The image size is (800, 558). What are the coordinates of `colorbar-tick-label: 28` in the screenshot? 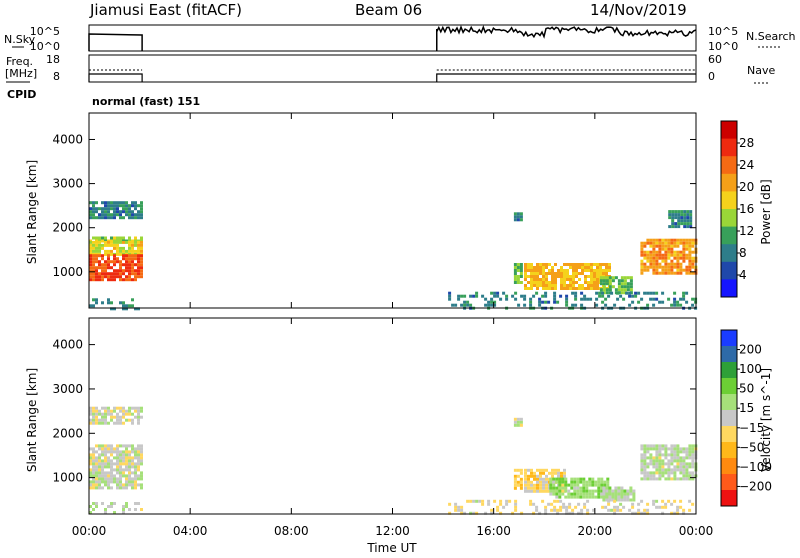 It's located at (746, 143).